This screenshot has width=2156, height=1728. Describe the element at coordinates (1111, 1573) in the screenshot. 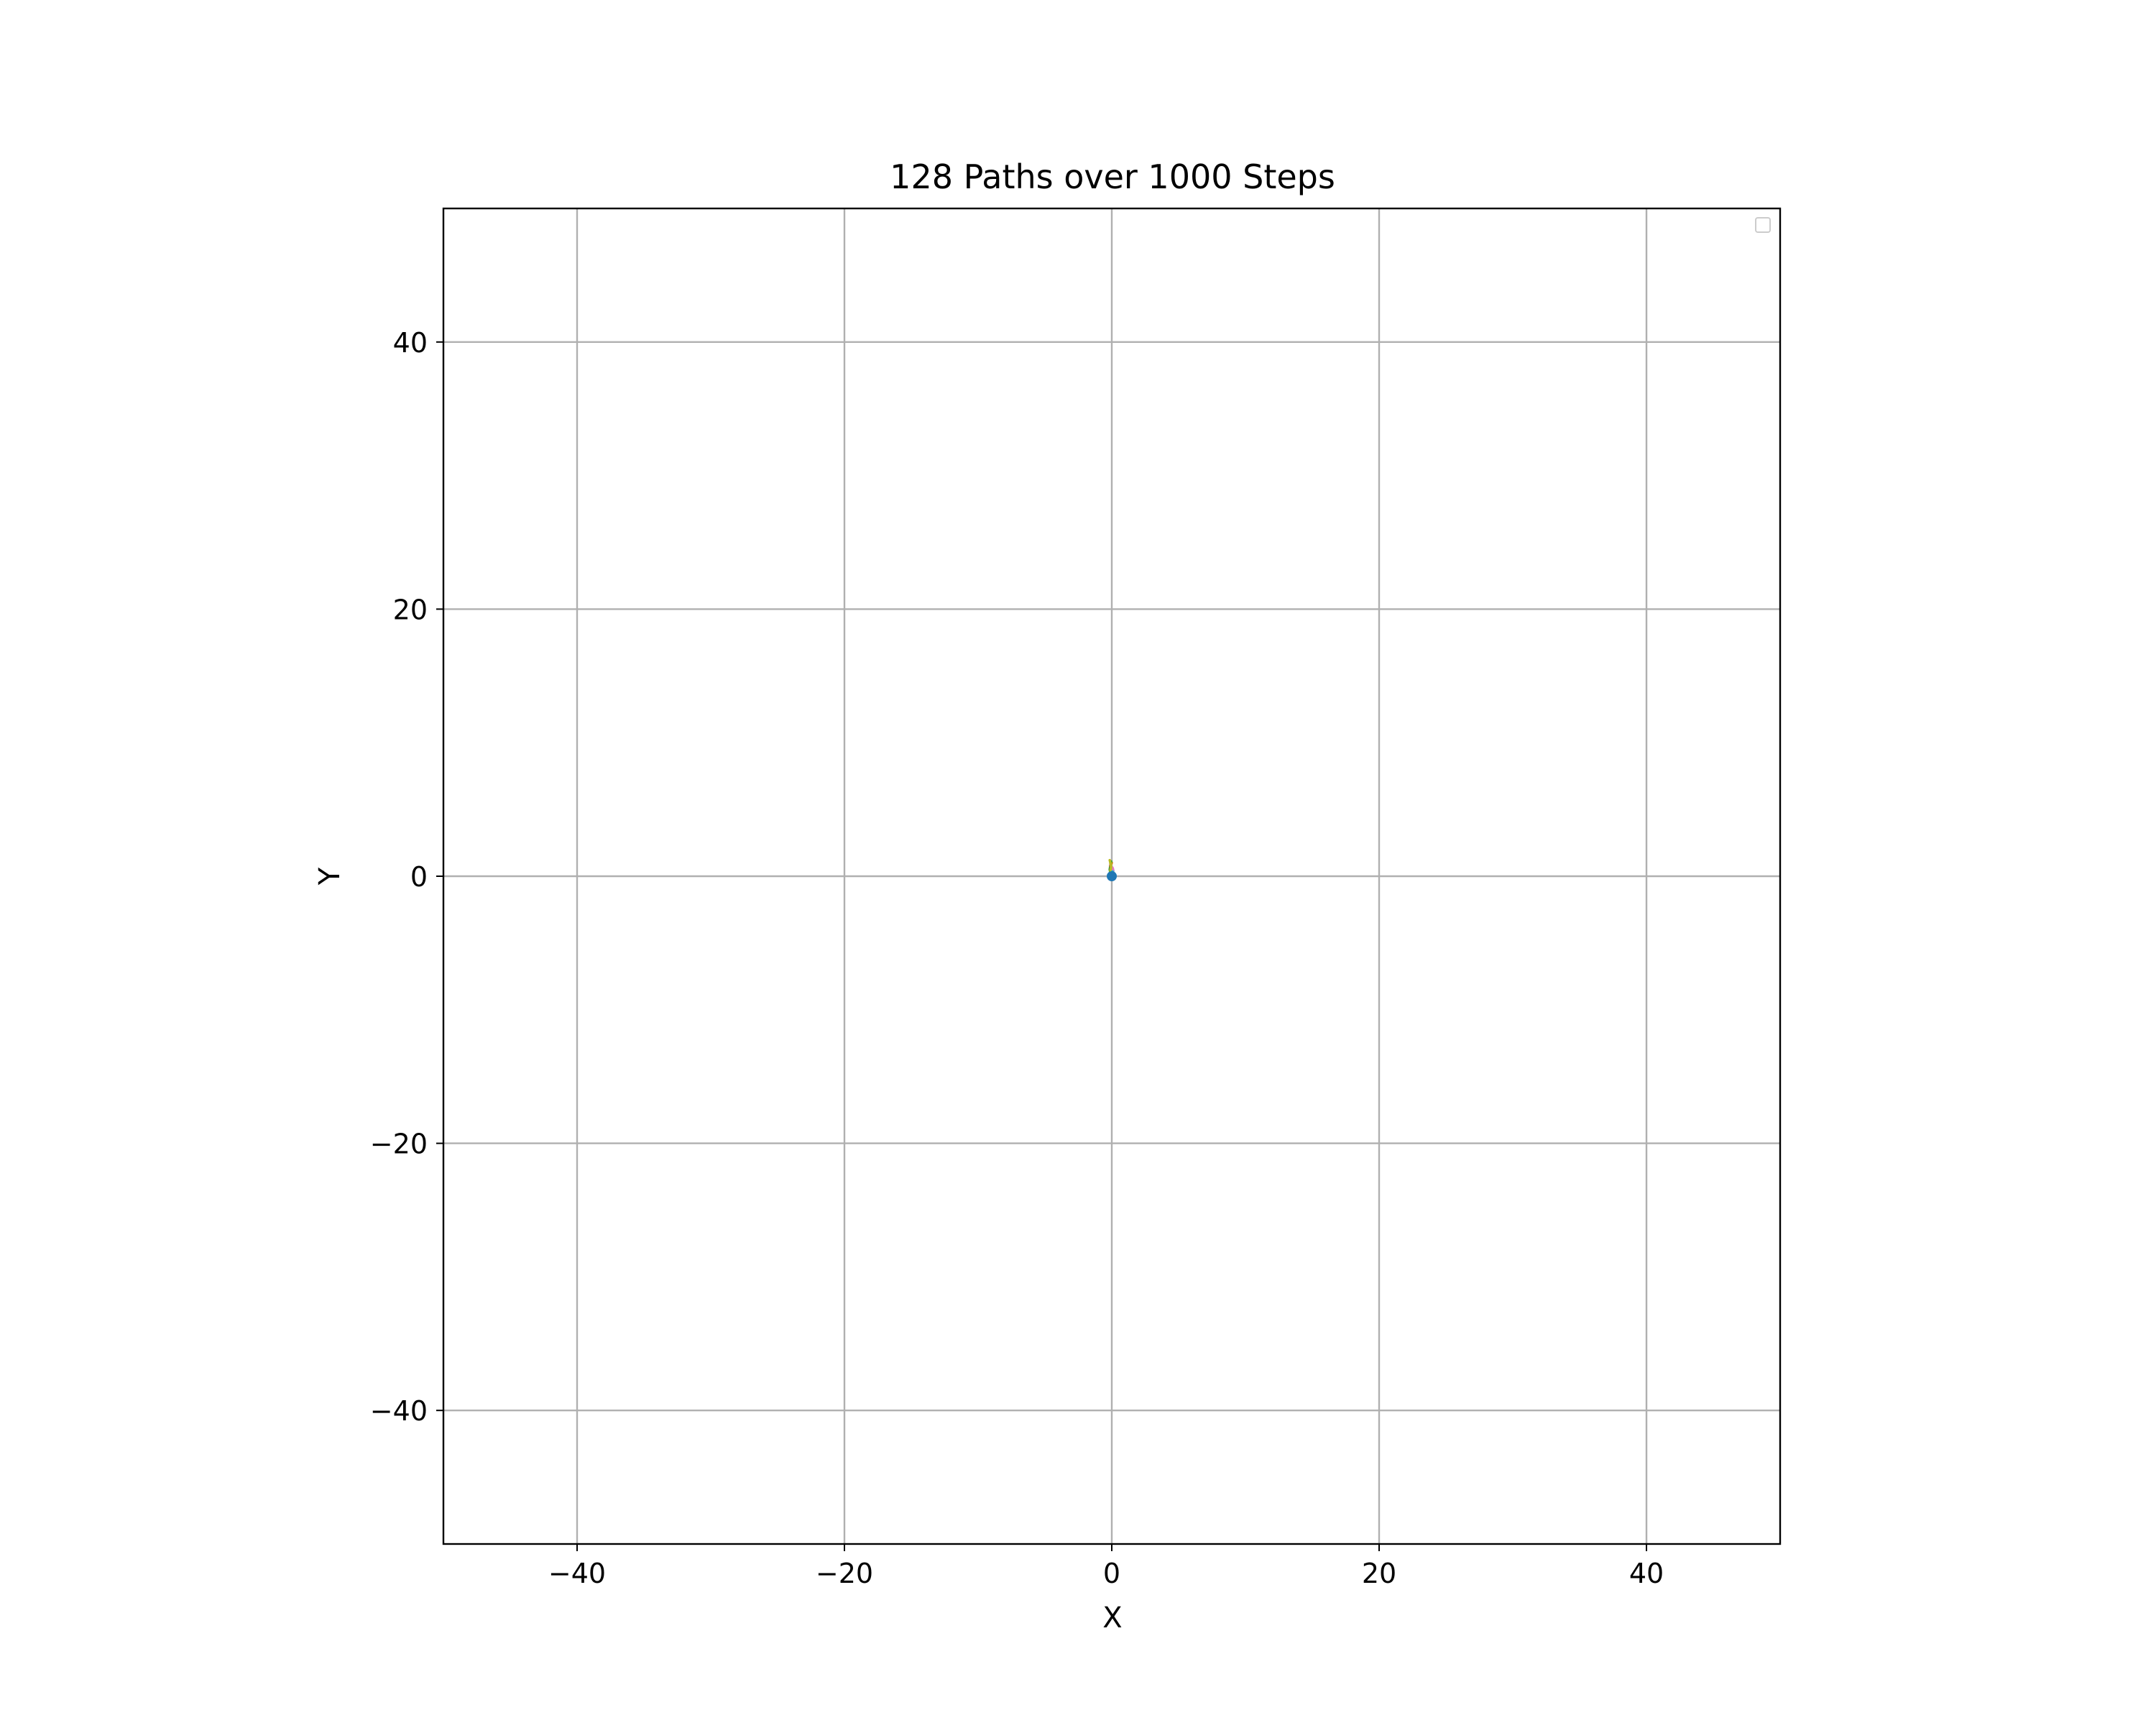

I see `x-tick-label: 0` at that location.